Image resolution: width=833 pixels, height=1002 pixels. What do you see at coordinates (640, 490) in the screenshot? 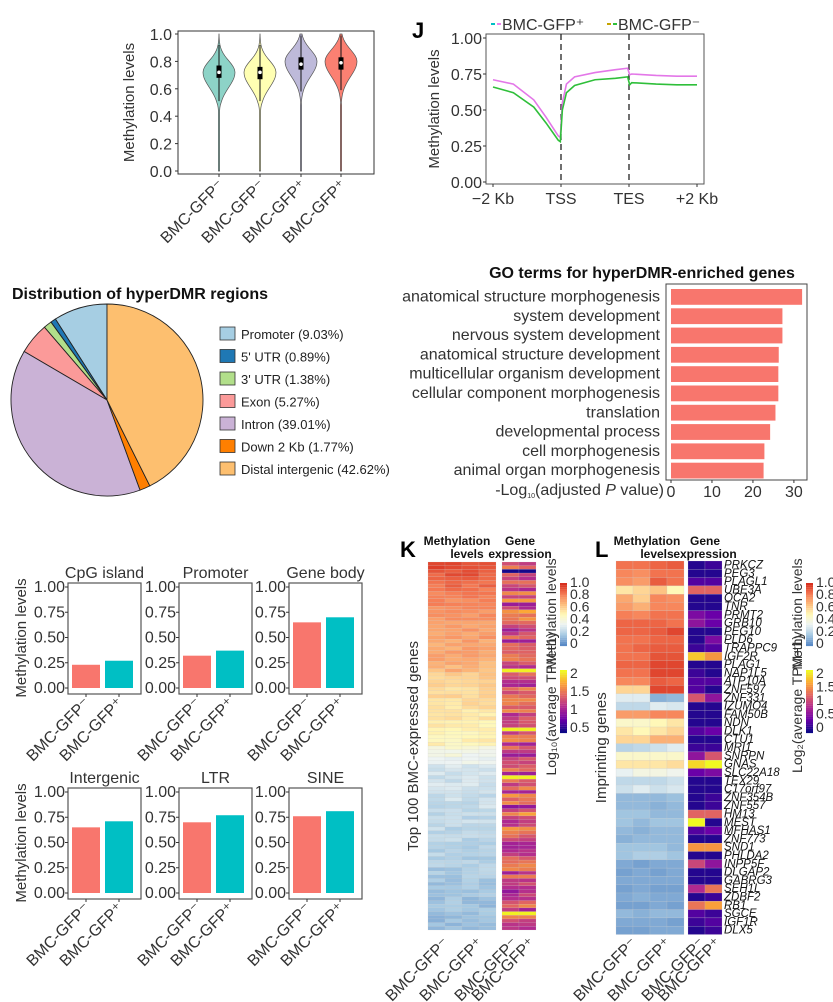
I see `x-axis-title-part: value)` at bounding box center [640, 490].